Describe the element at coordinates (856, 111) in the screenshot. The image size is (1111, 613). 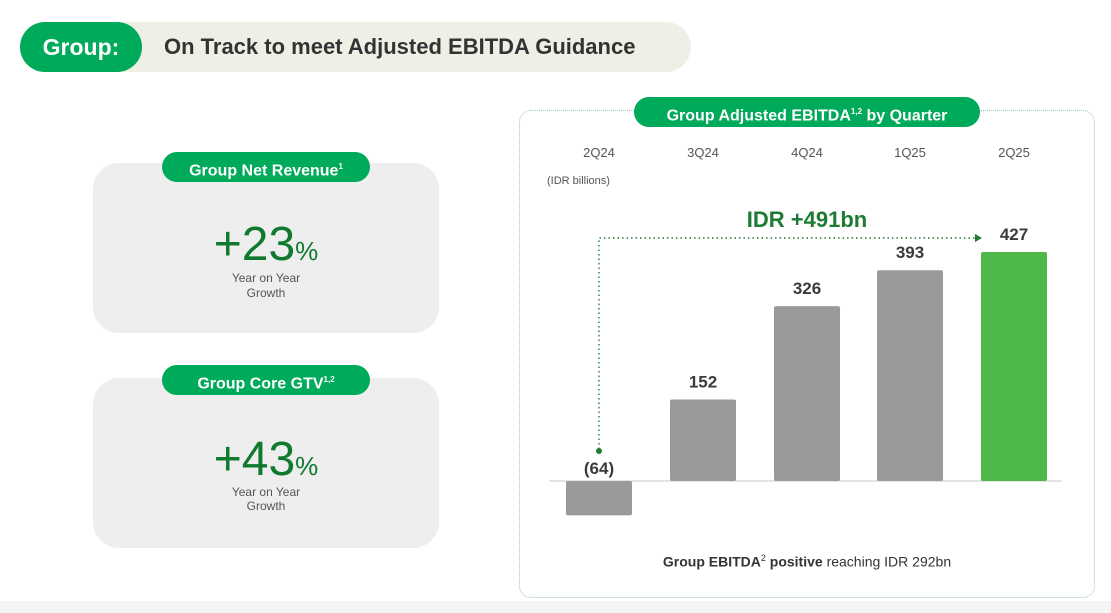
I see `chart-title-sup: 1,2` at that location.